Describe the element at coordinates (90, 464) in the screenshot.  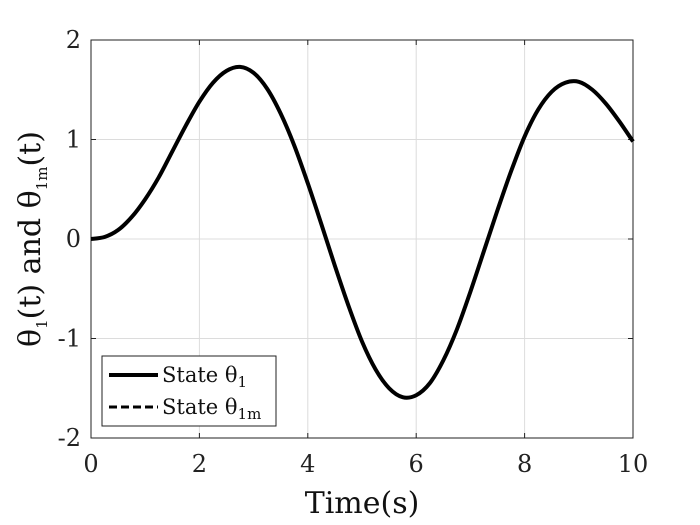
I see `x-tick-label: 0` at that location.